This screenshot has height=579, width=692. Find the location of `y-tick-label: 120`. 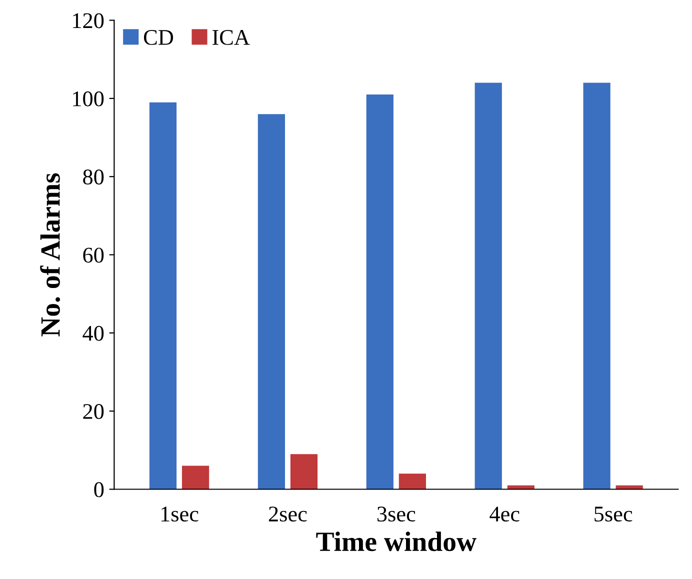

y-tick-label: 120 is located at coordinates (88, 20).